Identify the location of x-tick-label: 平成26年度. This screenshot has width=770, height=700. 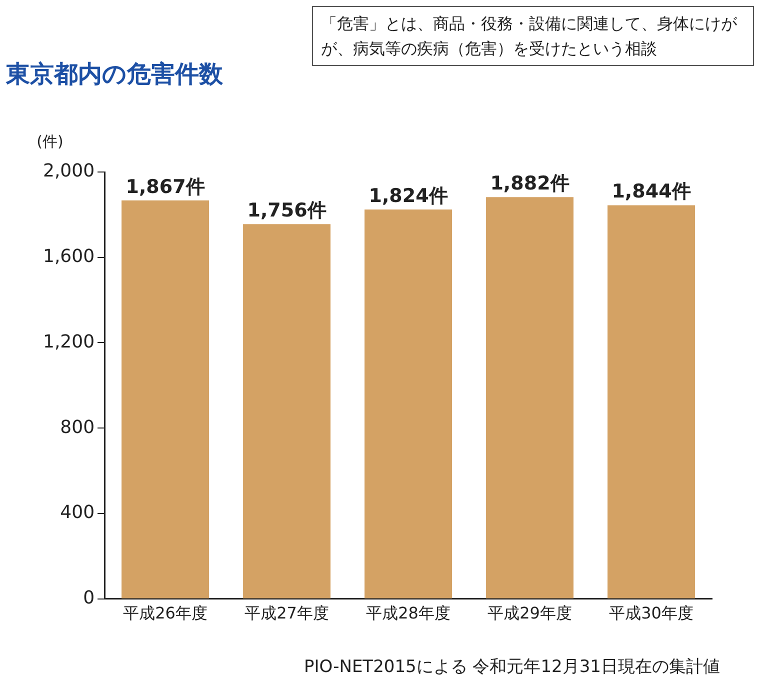
(165, 613).